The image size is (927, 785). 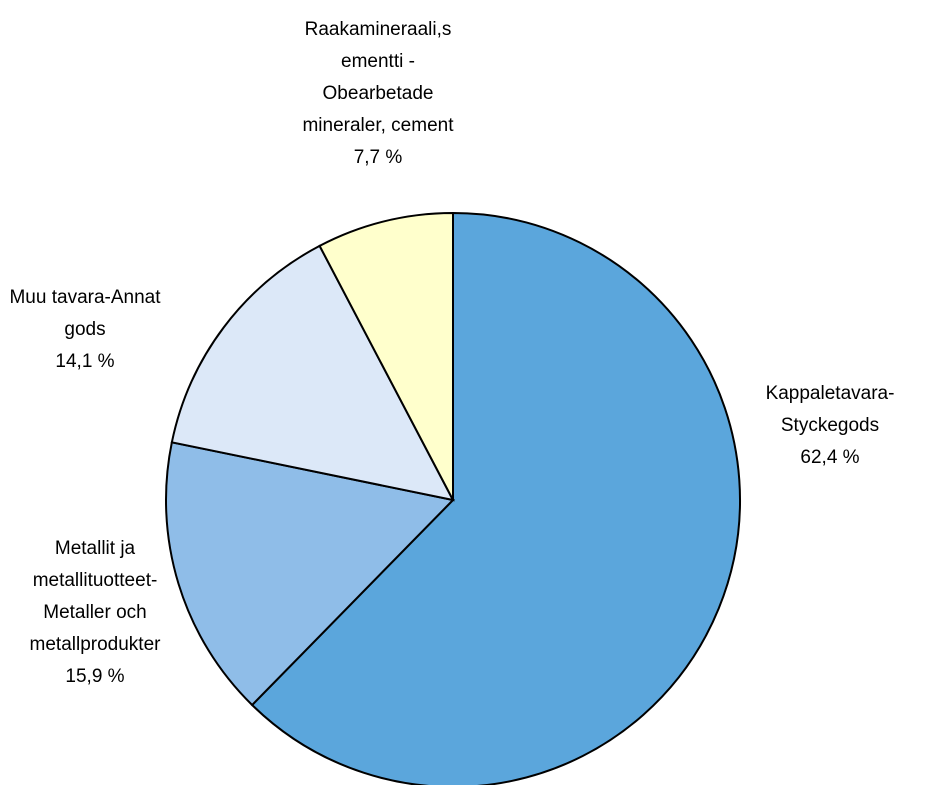 I want to click on slice-value: 14,1 %, so click(x=85, y=361).